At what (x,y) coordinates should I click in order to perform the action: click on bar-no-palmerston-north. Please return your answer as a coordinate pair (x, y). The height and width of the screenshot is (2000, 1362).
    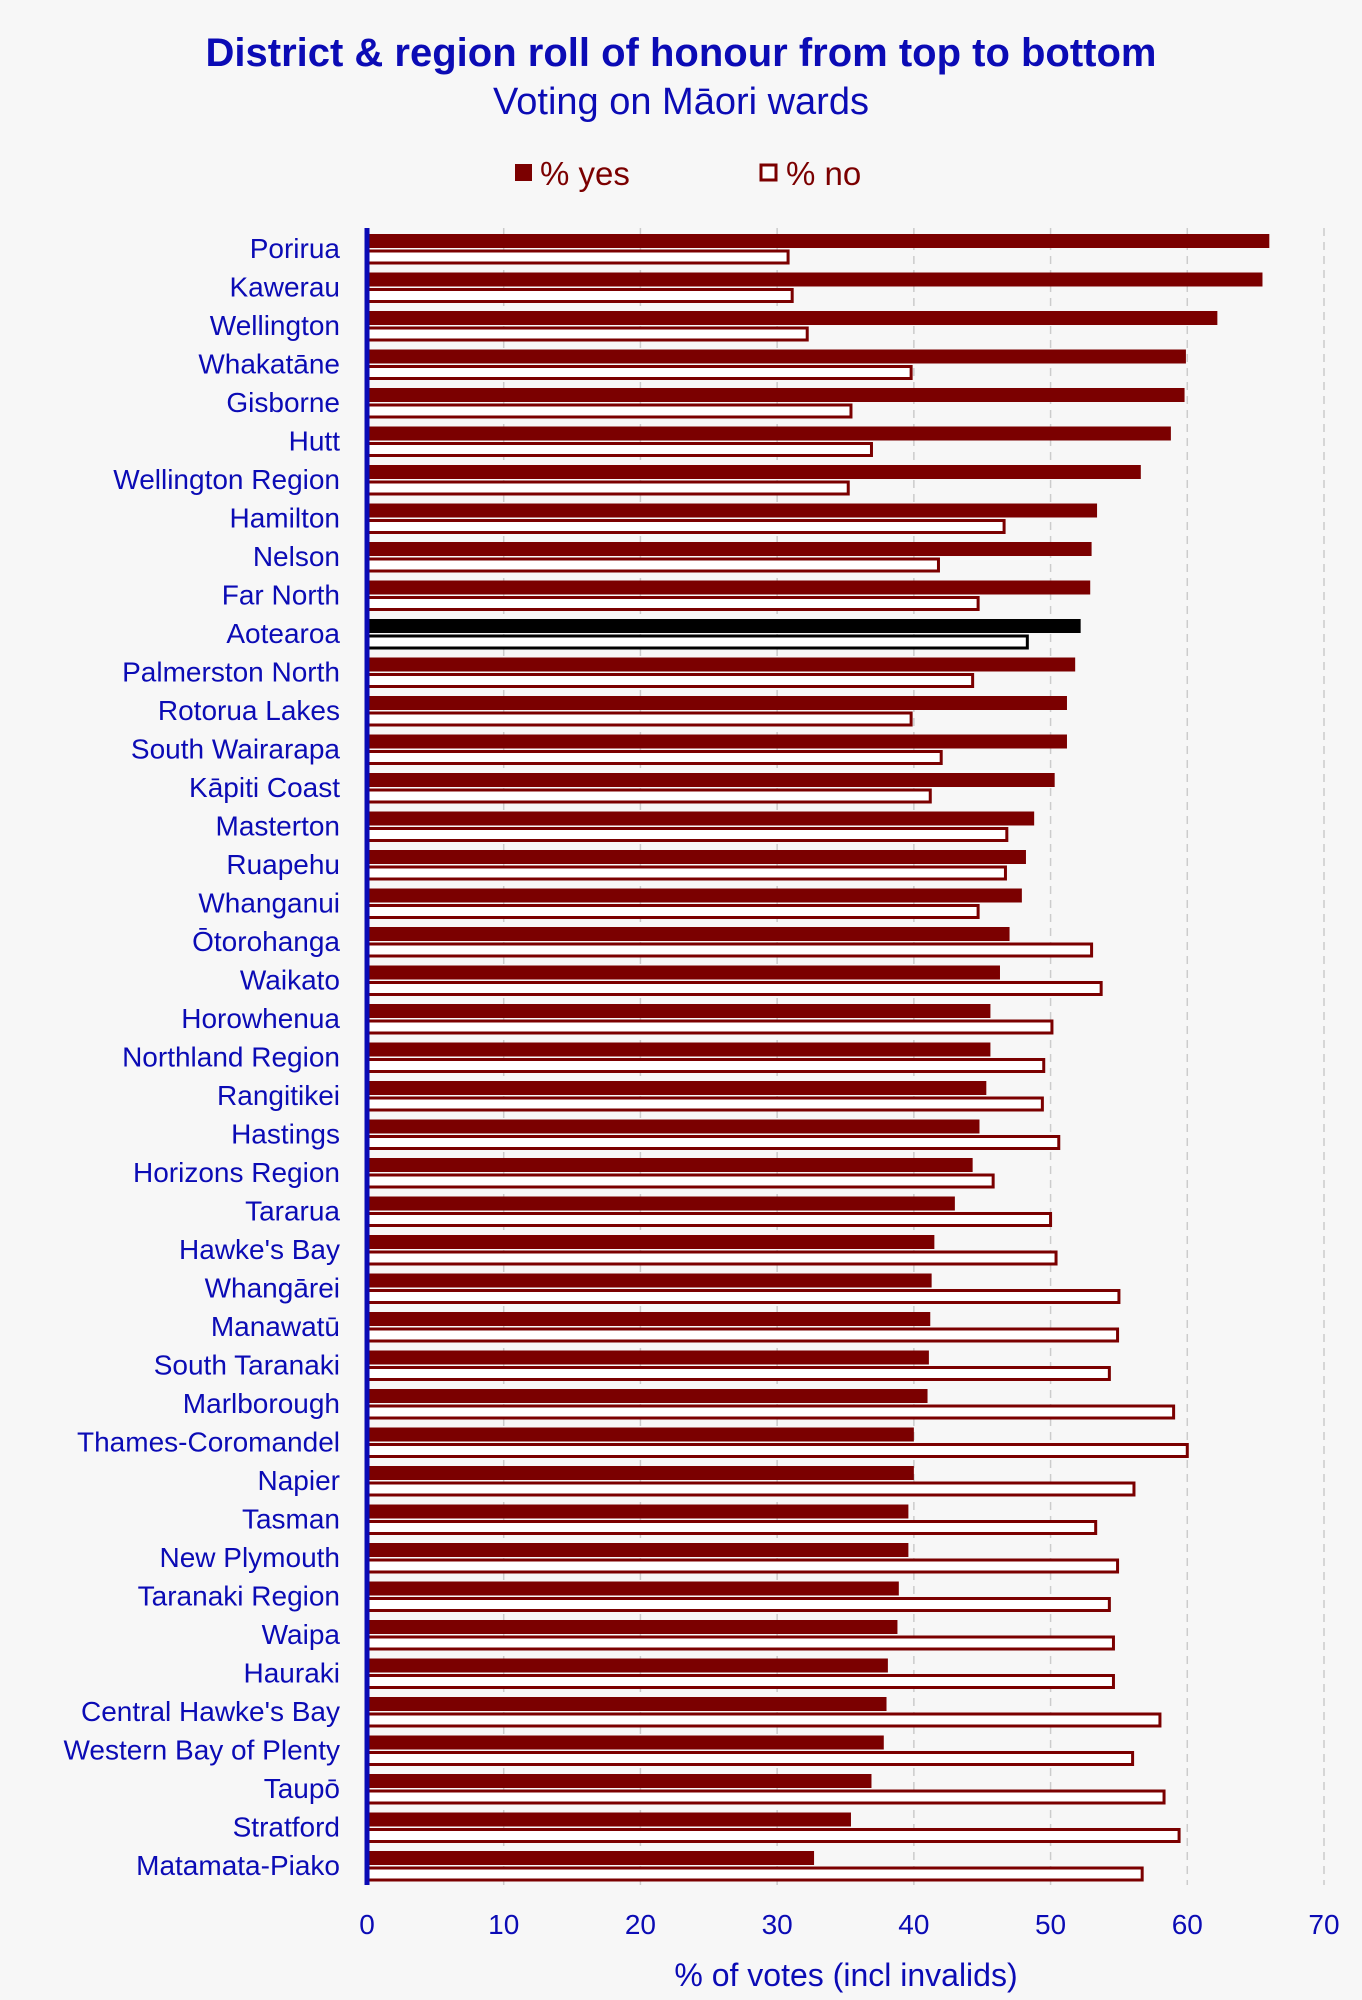
    Looking at the image, I should click on (670, 680).